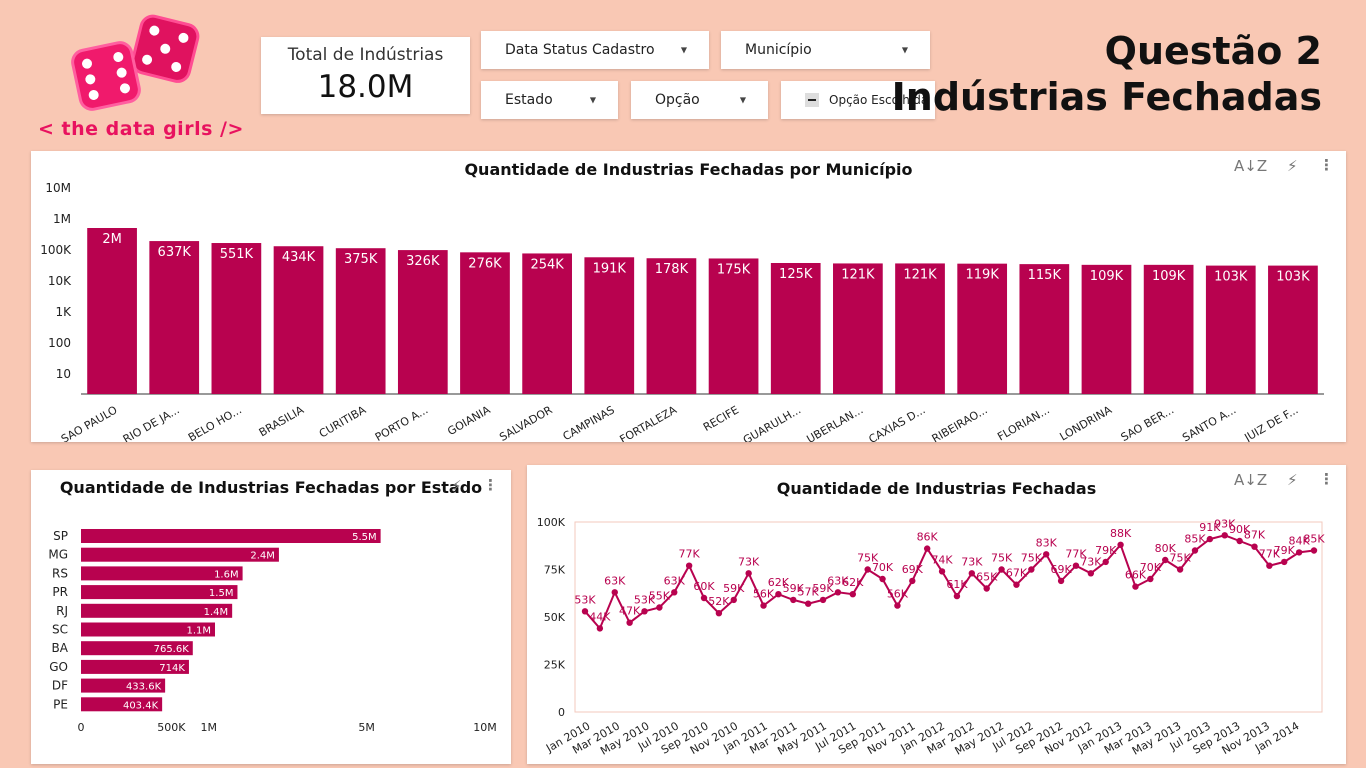  I want to click on x-tick-label: BRASILIA, so click(282, 421).